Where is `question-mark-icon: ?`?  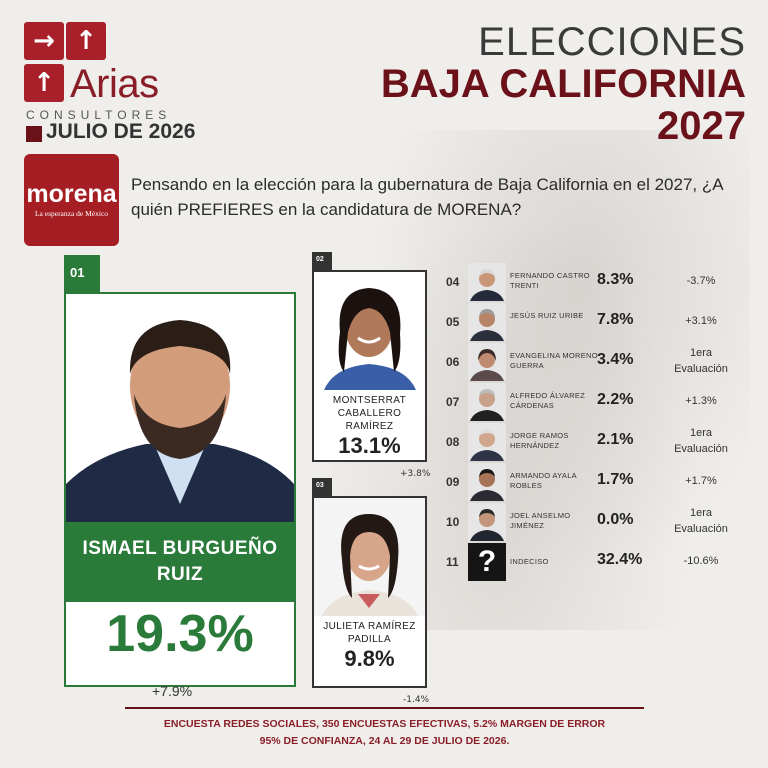 question-mark-icon: ? is located at coordinates (487, 562).